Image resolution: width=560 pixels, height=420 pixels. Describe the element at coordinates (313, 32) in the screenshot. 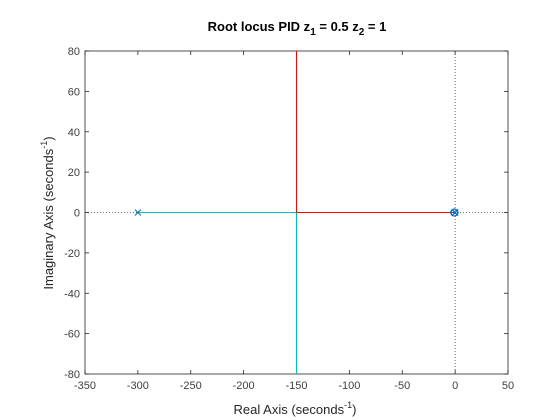

I see `title-sub1: 1` at that location.